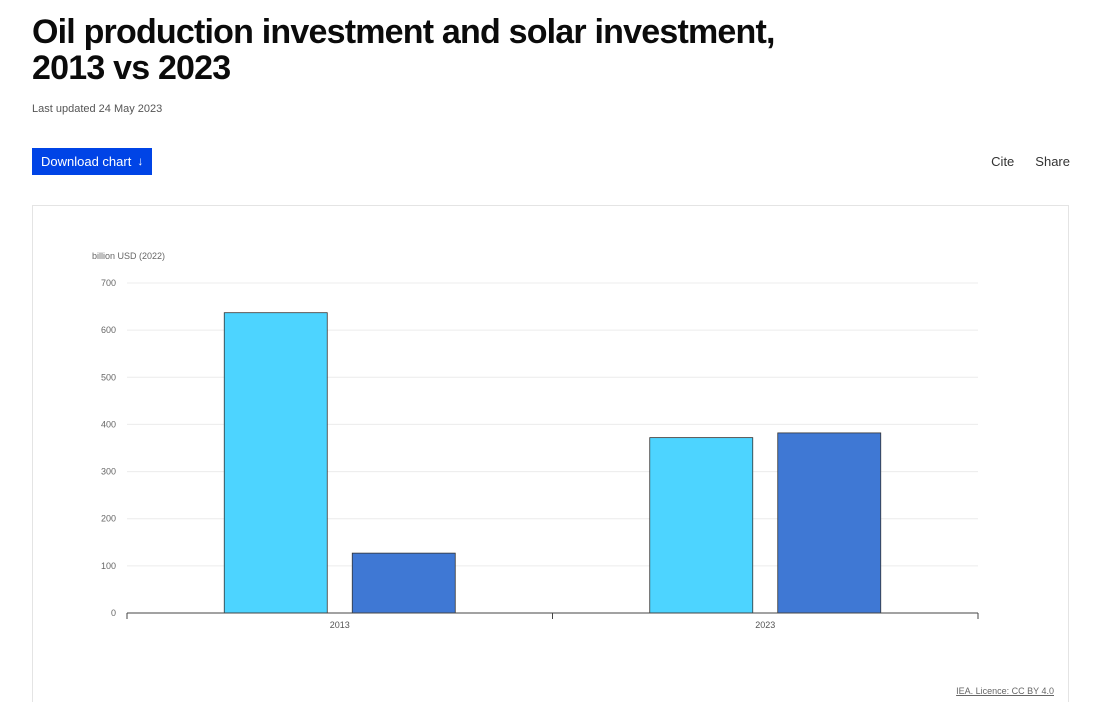  Describe the element at coordinates (108, 330) in the screenshot. I see `y-tick-label: 600` at that location.